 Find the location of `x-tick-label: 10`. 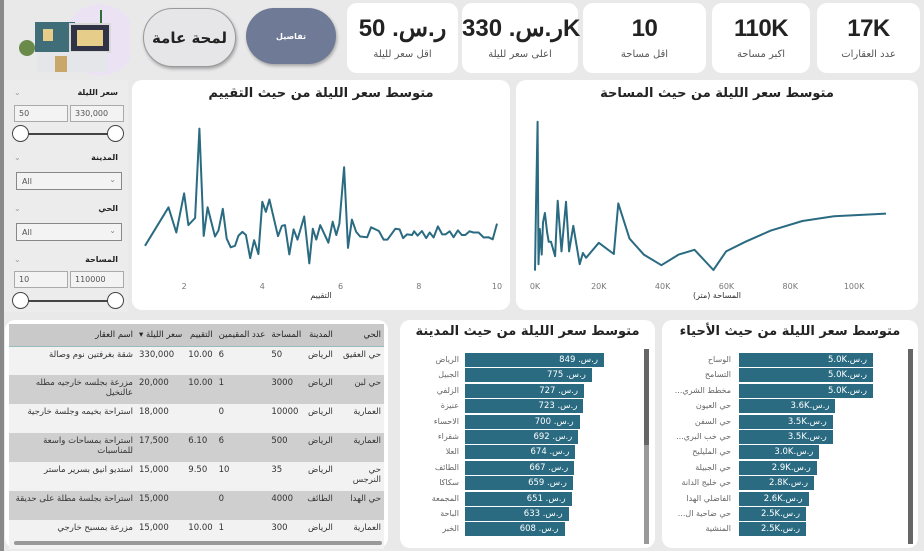

x-tick-label: 10 is located at coordinates (497, 286).